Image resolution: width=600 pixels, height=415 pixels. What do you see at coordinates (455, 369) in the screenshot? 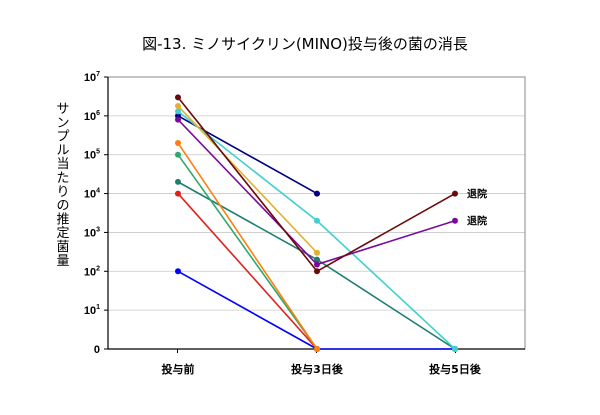
I see `x-tick-label: 投与5日後` at bounding box center [455, 369].